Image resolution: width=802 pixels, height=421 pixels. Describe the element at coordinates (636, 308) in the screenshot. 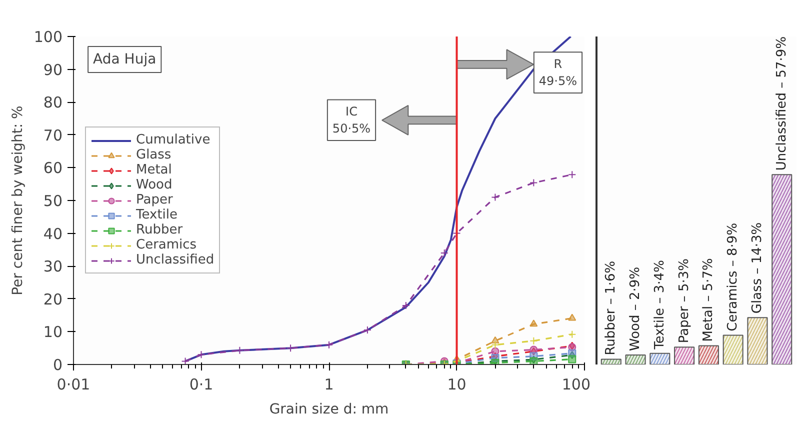

I see `category-label: Wood – 2·9%` at that location.